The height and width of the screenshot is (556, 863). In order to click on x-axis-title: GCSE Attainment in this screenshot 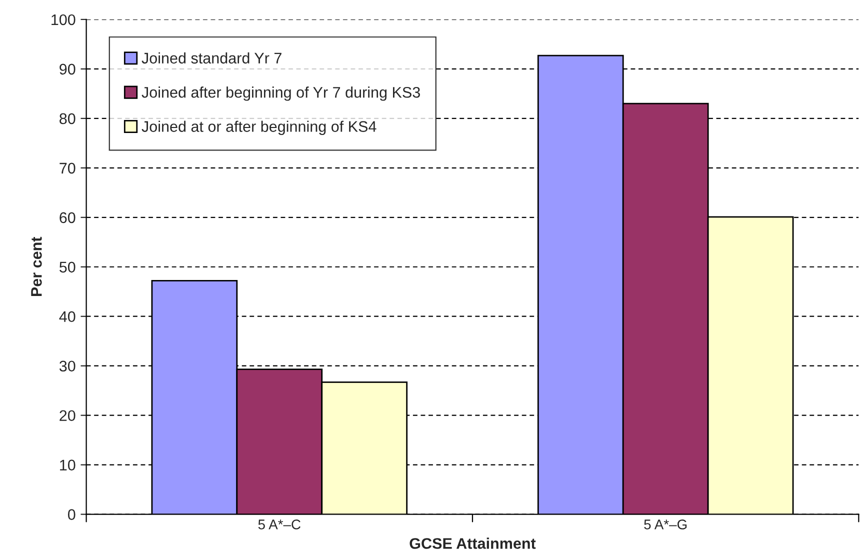, I will do `click(473, 543)`.